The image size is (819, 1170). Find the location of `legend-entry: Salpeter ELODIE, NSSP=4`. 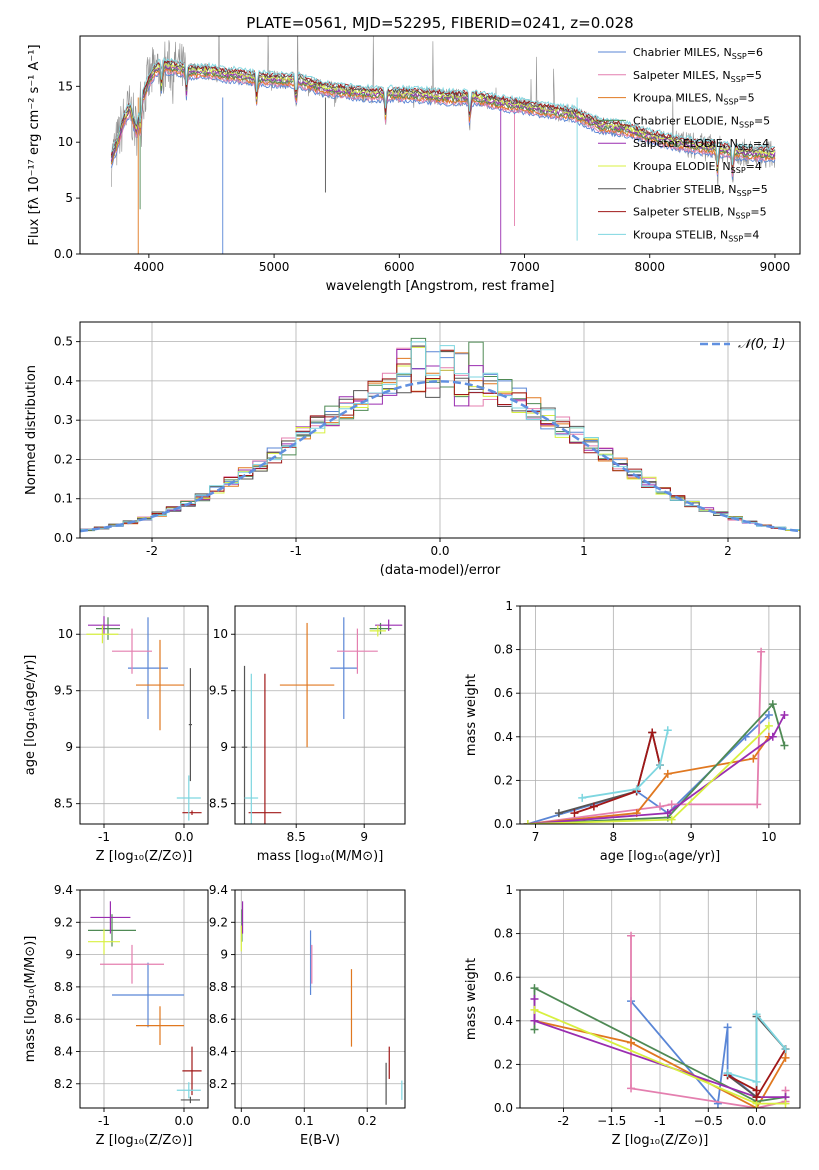

legend-entry: Salpeter ELODIE, NSSP=4 is located at coordinates (701, 144).